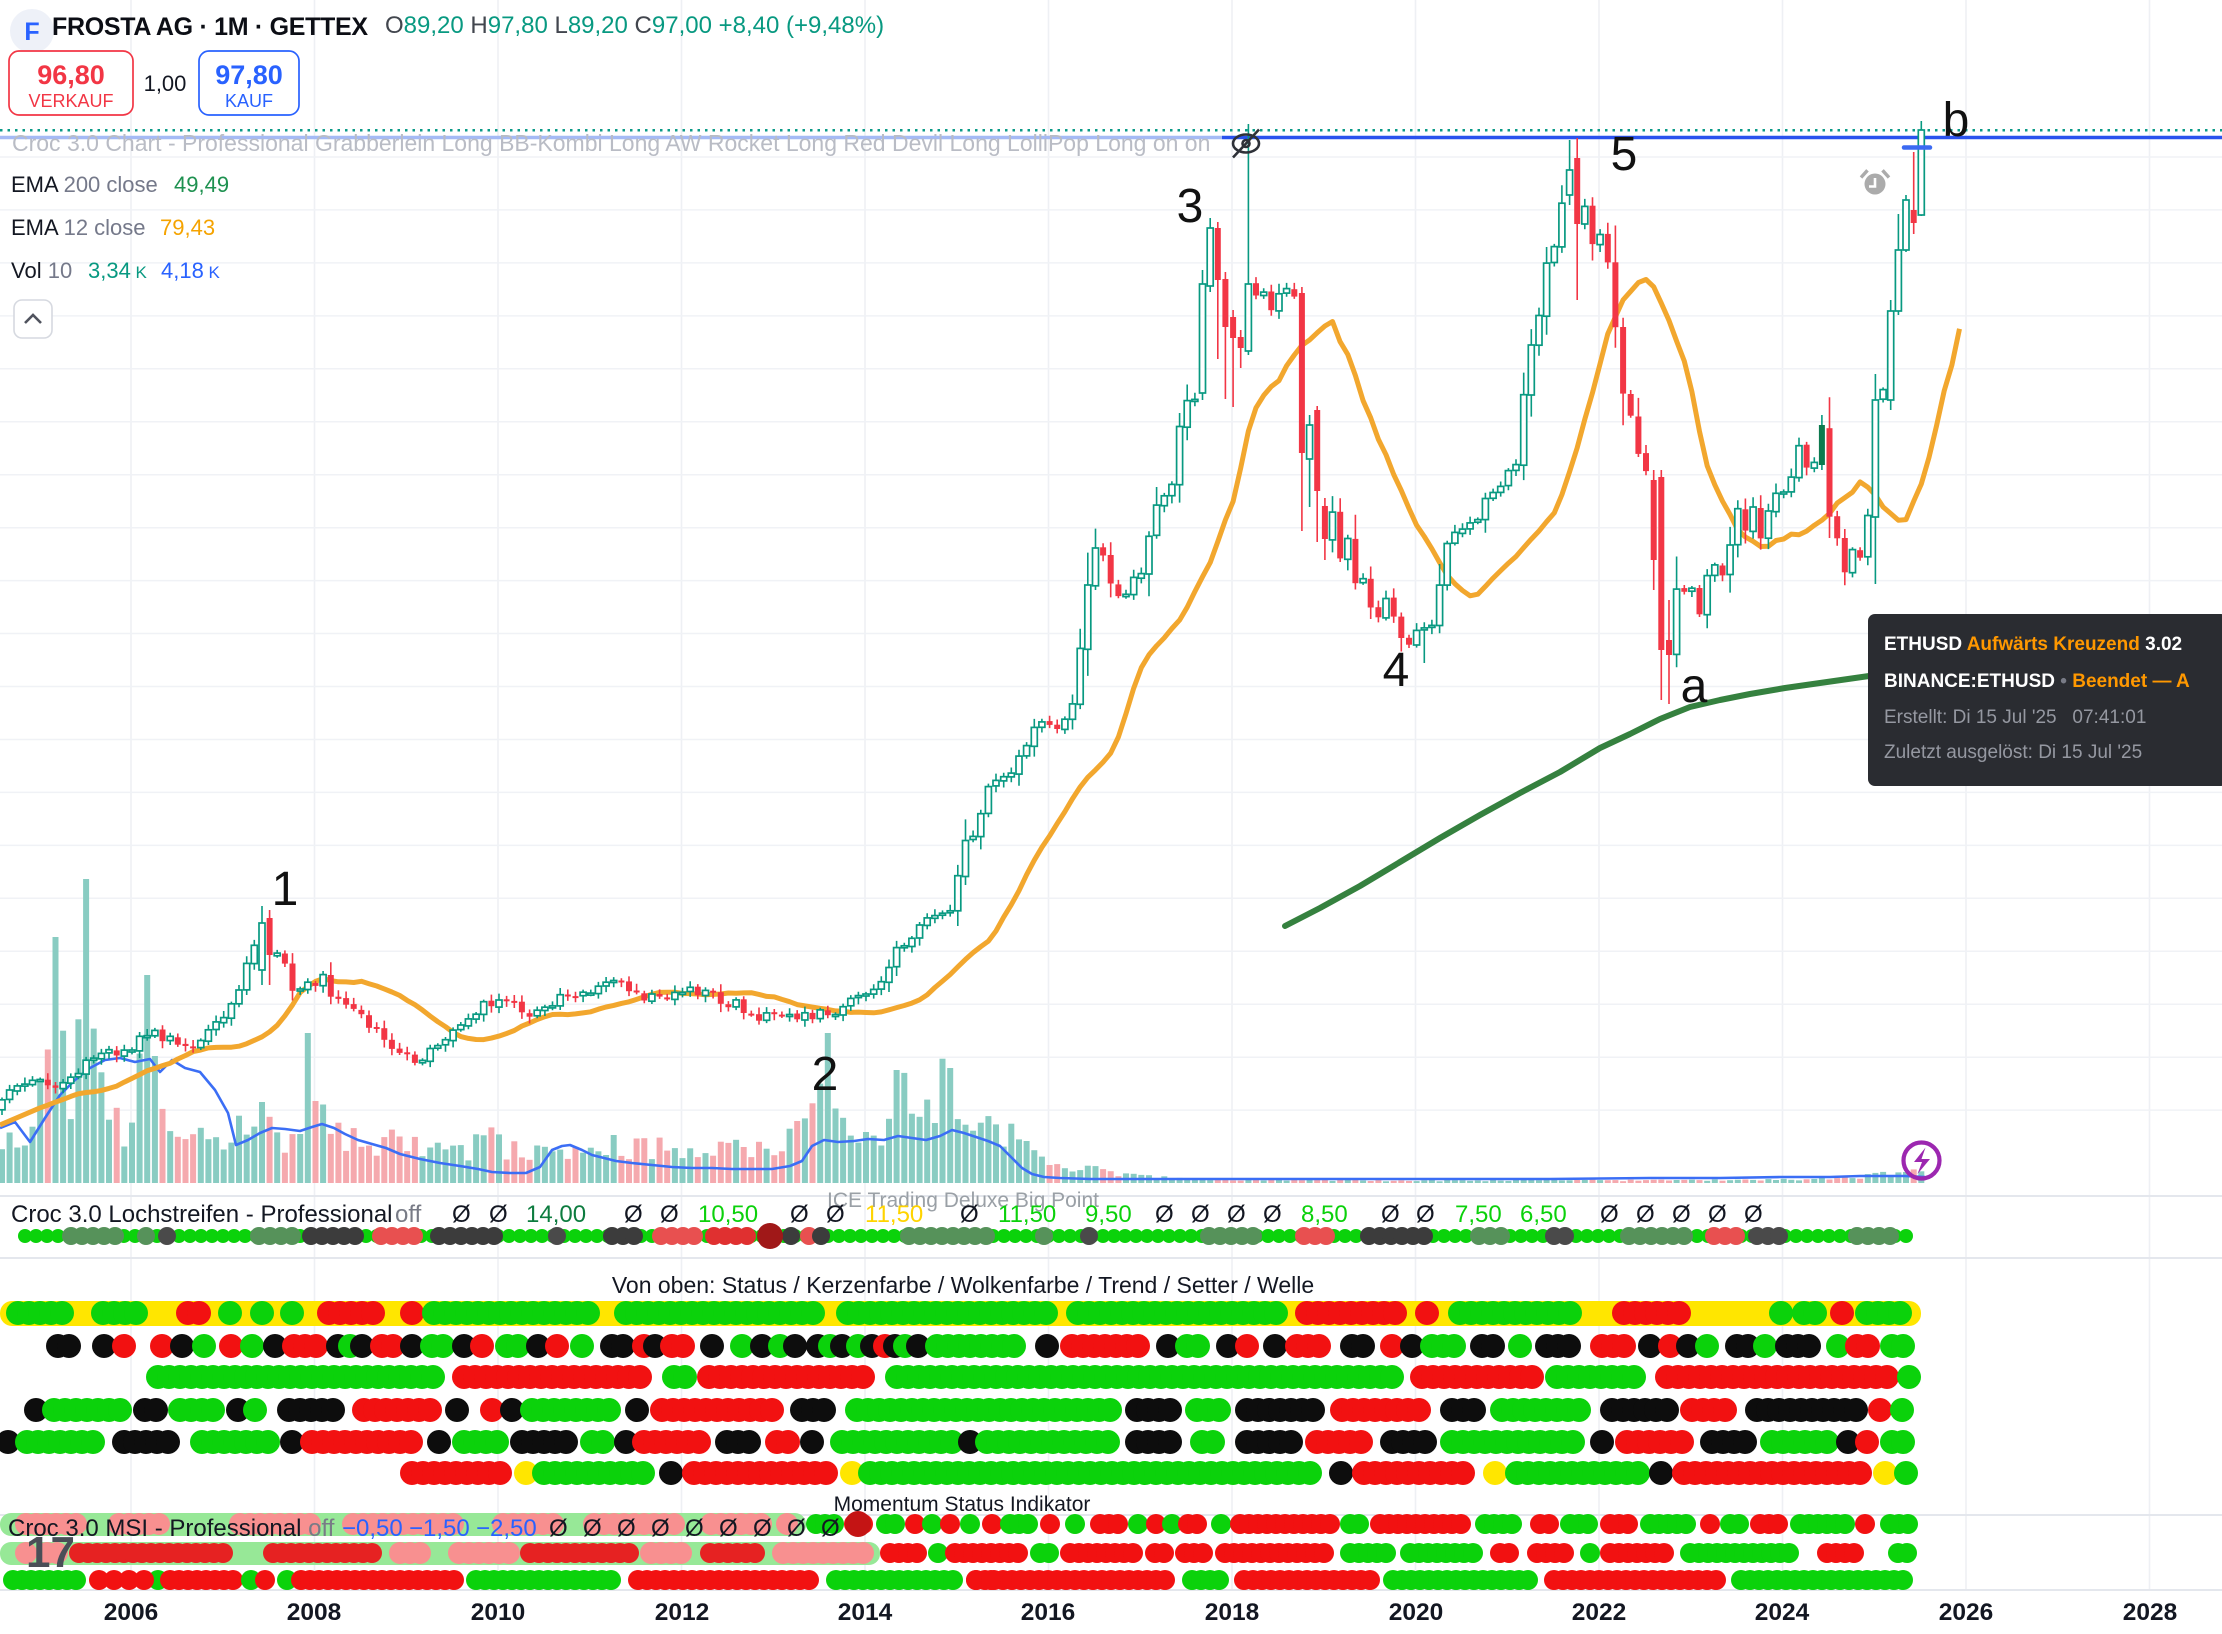  Describe the element at coordinates (1966, 1612) in the screenshot. I see `svg-text: 2026` at that location.